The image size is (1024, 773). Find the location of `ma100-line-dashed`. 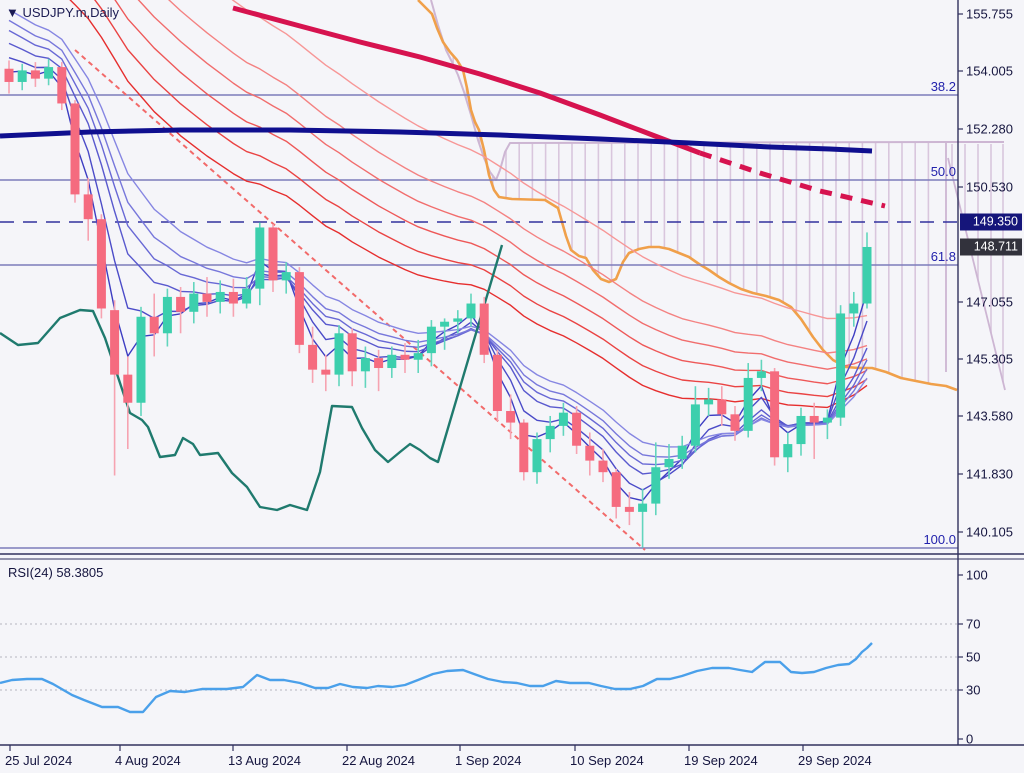

ma100-line-dashed is located at coordinates (792, 179).